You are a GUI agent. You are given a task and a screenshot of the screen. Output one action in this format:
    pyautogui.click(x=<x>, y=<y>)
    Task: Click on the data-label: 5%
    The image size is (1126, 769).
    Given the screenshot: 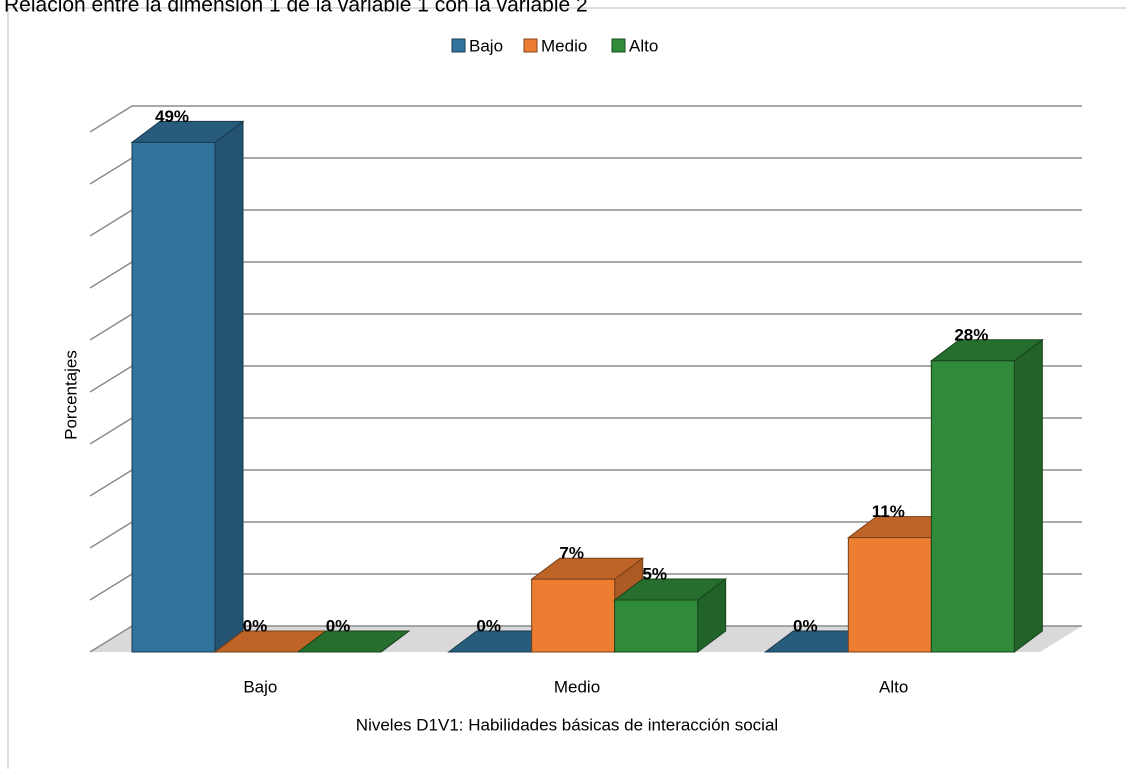 What is the action you would take?
    pyautogui.click(x=654, y=573)
    